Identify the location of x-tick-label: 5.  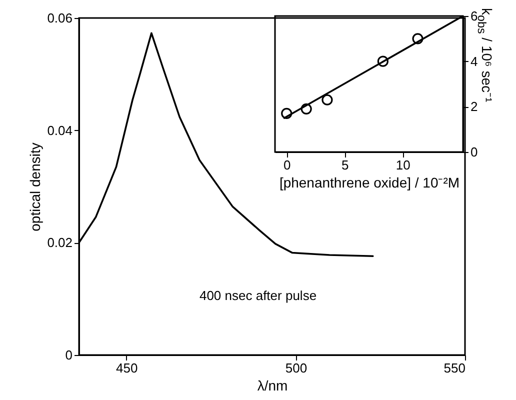
(345, 165).